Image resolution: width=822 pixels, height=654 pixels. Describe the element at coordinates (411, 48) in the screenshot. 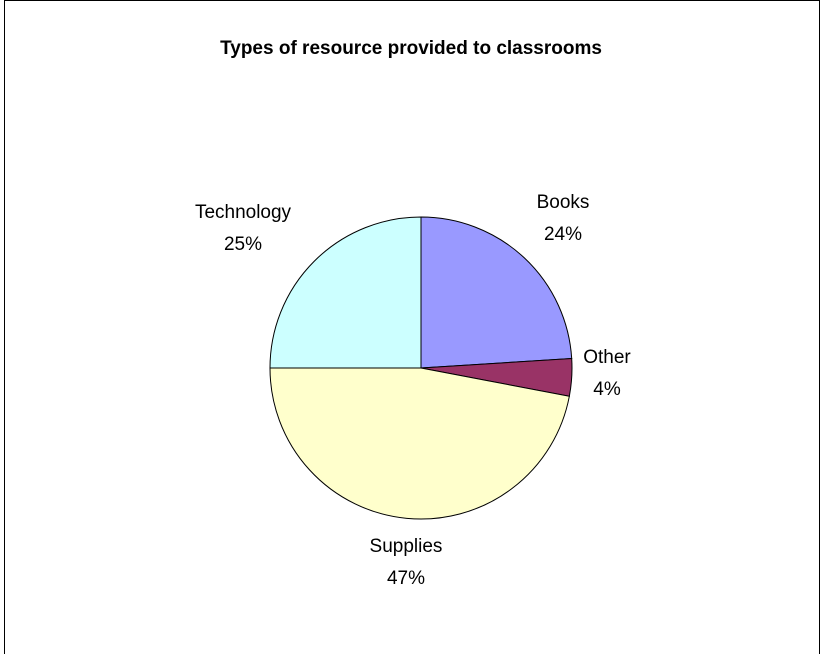

I see `chart-title: Types of resource provided to classrooms` at that location.